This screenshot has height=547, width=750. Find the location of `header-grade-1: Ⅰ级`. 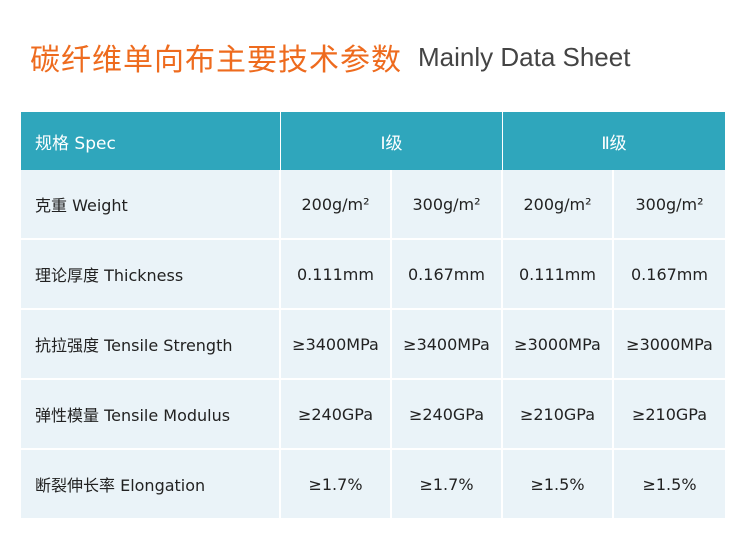

header-grade-1: Ⅰ级 is located at coordinates (392, 141).